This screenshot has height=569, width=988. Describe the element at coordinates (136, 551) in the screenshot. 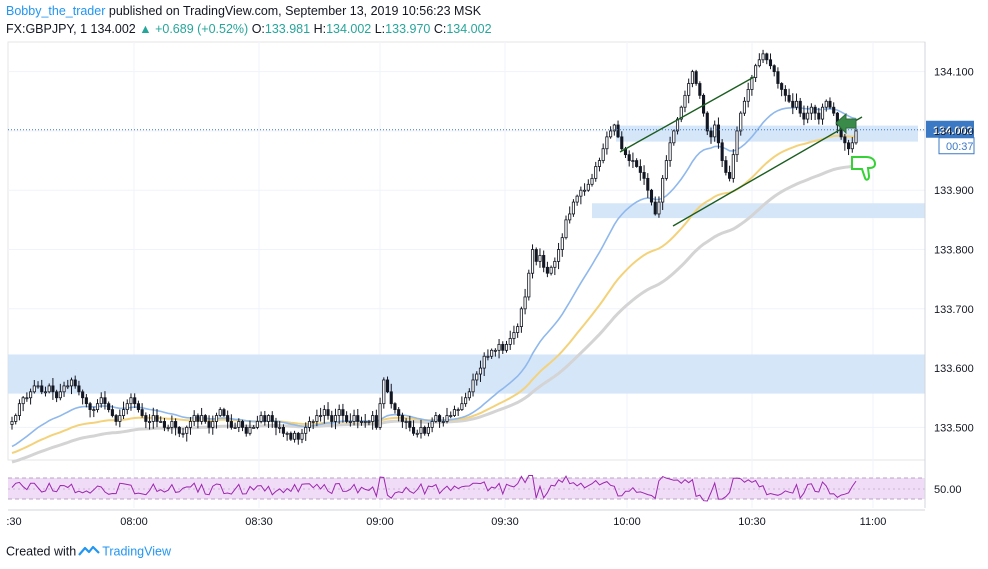

I see `tradingview-brand: TradingView` at that location.